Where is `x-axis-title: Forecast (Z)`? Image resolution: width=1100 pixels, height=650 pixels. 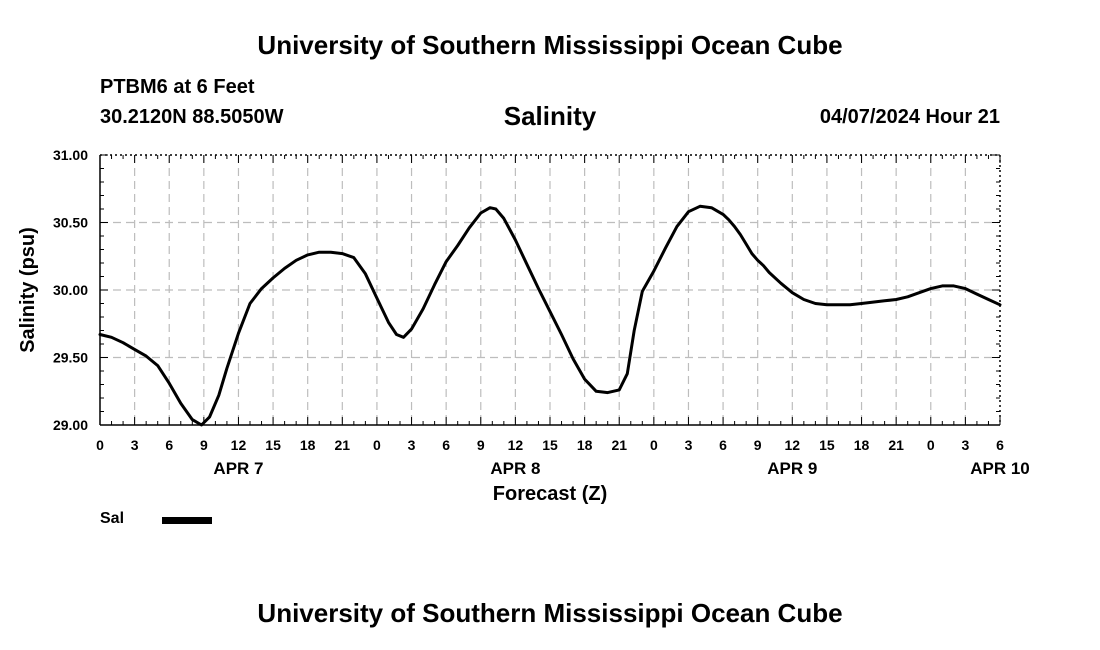
x-axis-title: Forecast (Z) is located at coordinates (550, 494).